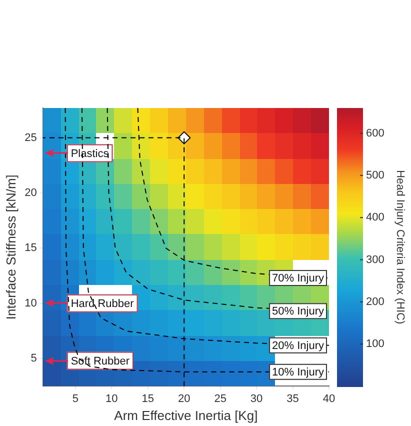  What do you see at coordinates (375, 302) in the screenshot?
I see `color-bar-label: 200` at bounding box center [375, 302].